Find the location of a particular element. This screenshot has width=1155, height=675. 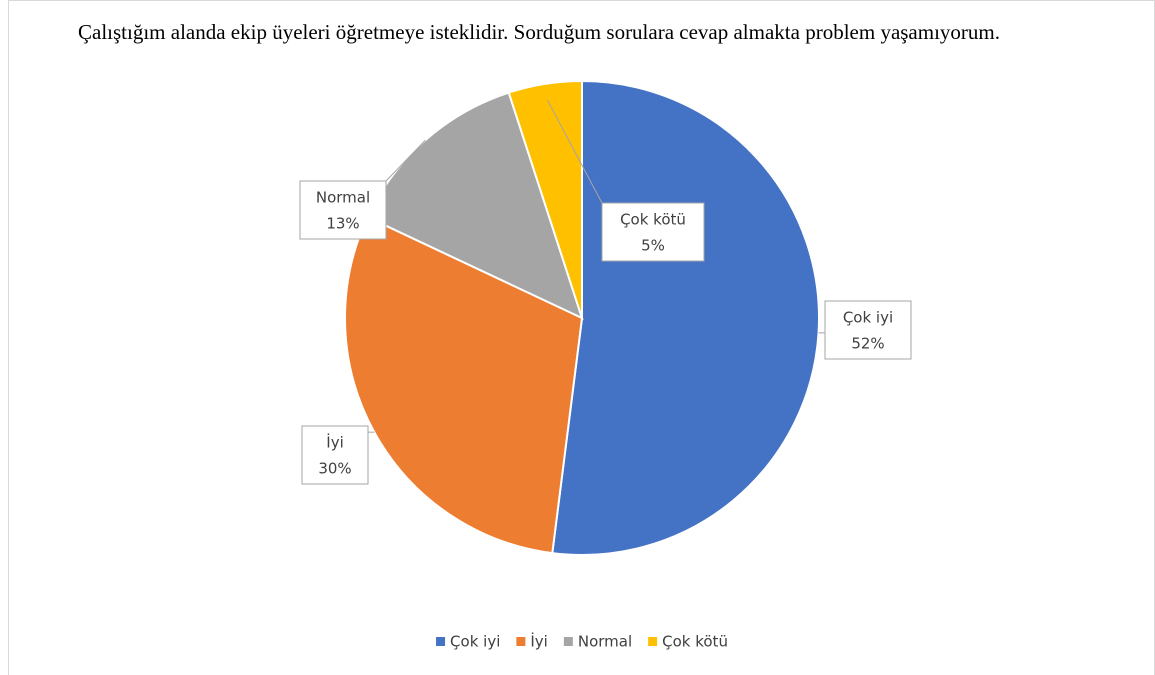

legend-label: İyi is located at coordinates (538, 641).